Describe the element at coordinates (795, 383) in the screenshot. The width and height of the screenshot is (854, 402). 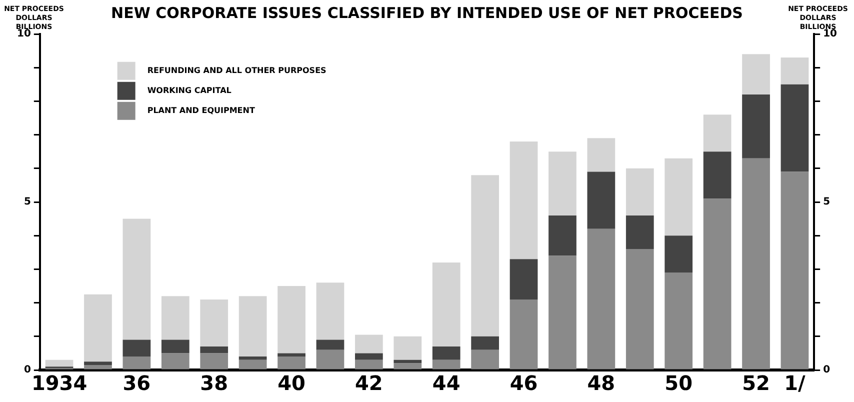
I see `x-tick-label: 1/` at that location.